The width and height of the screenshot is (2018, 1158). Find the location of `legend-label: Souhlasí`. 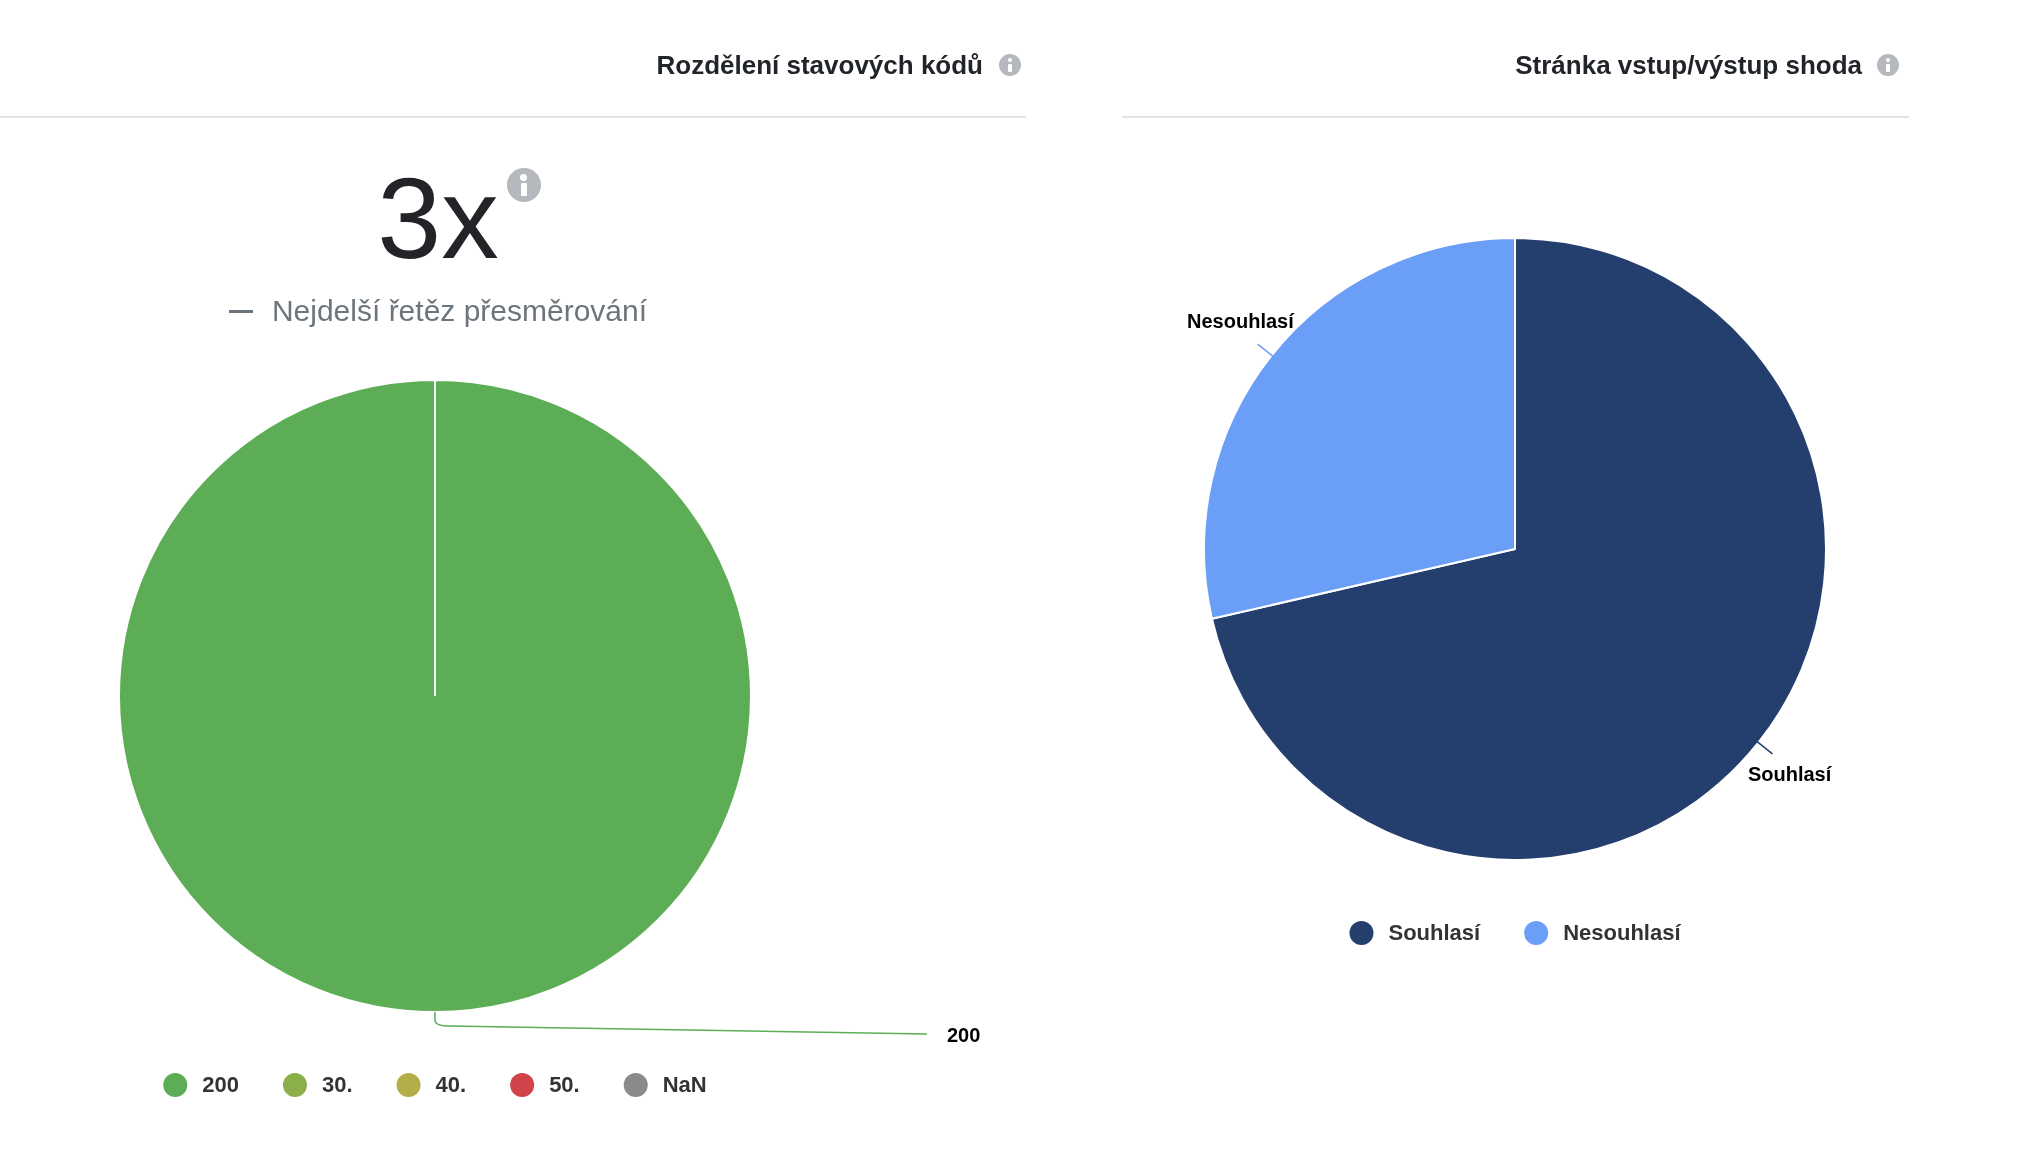

legend-label: Souhlasí is located at coordinates (1435, 933).